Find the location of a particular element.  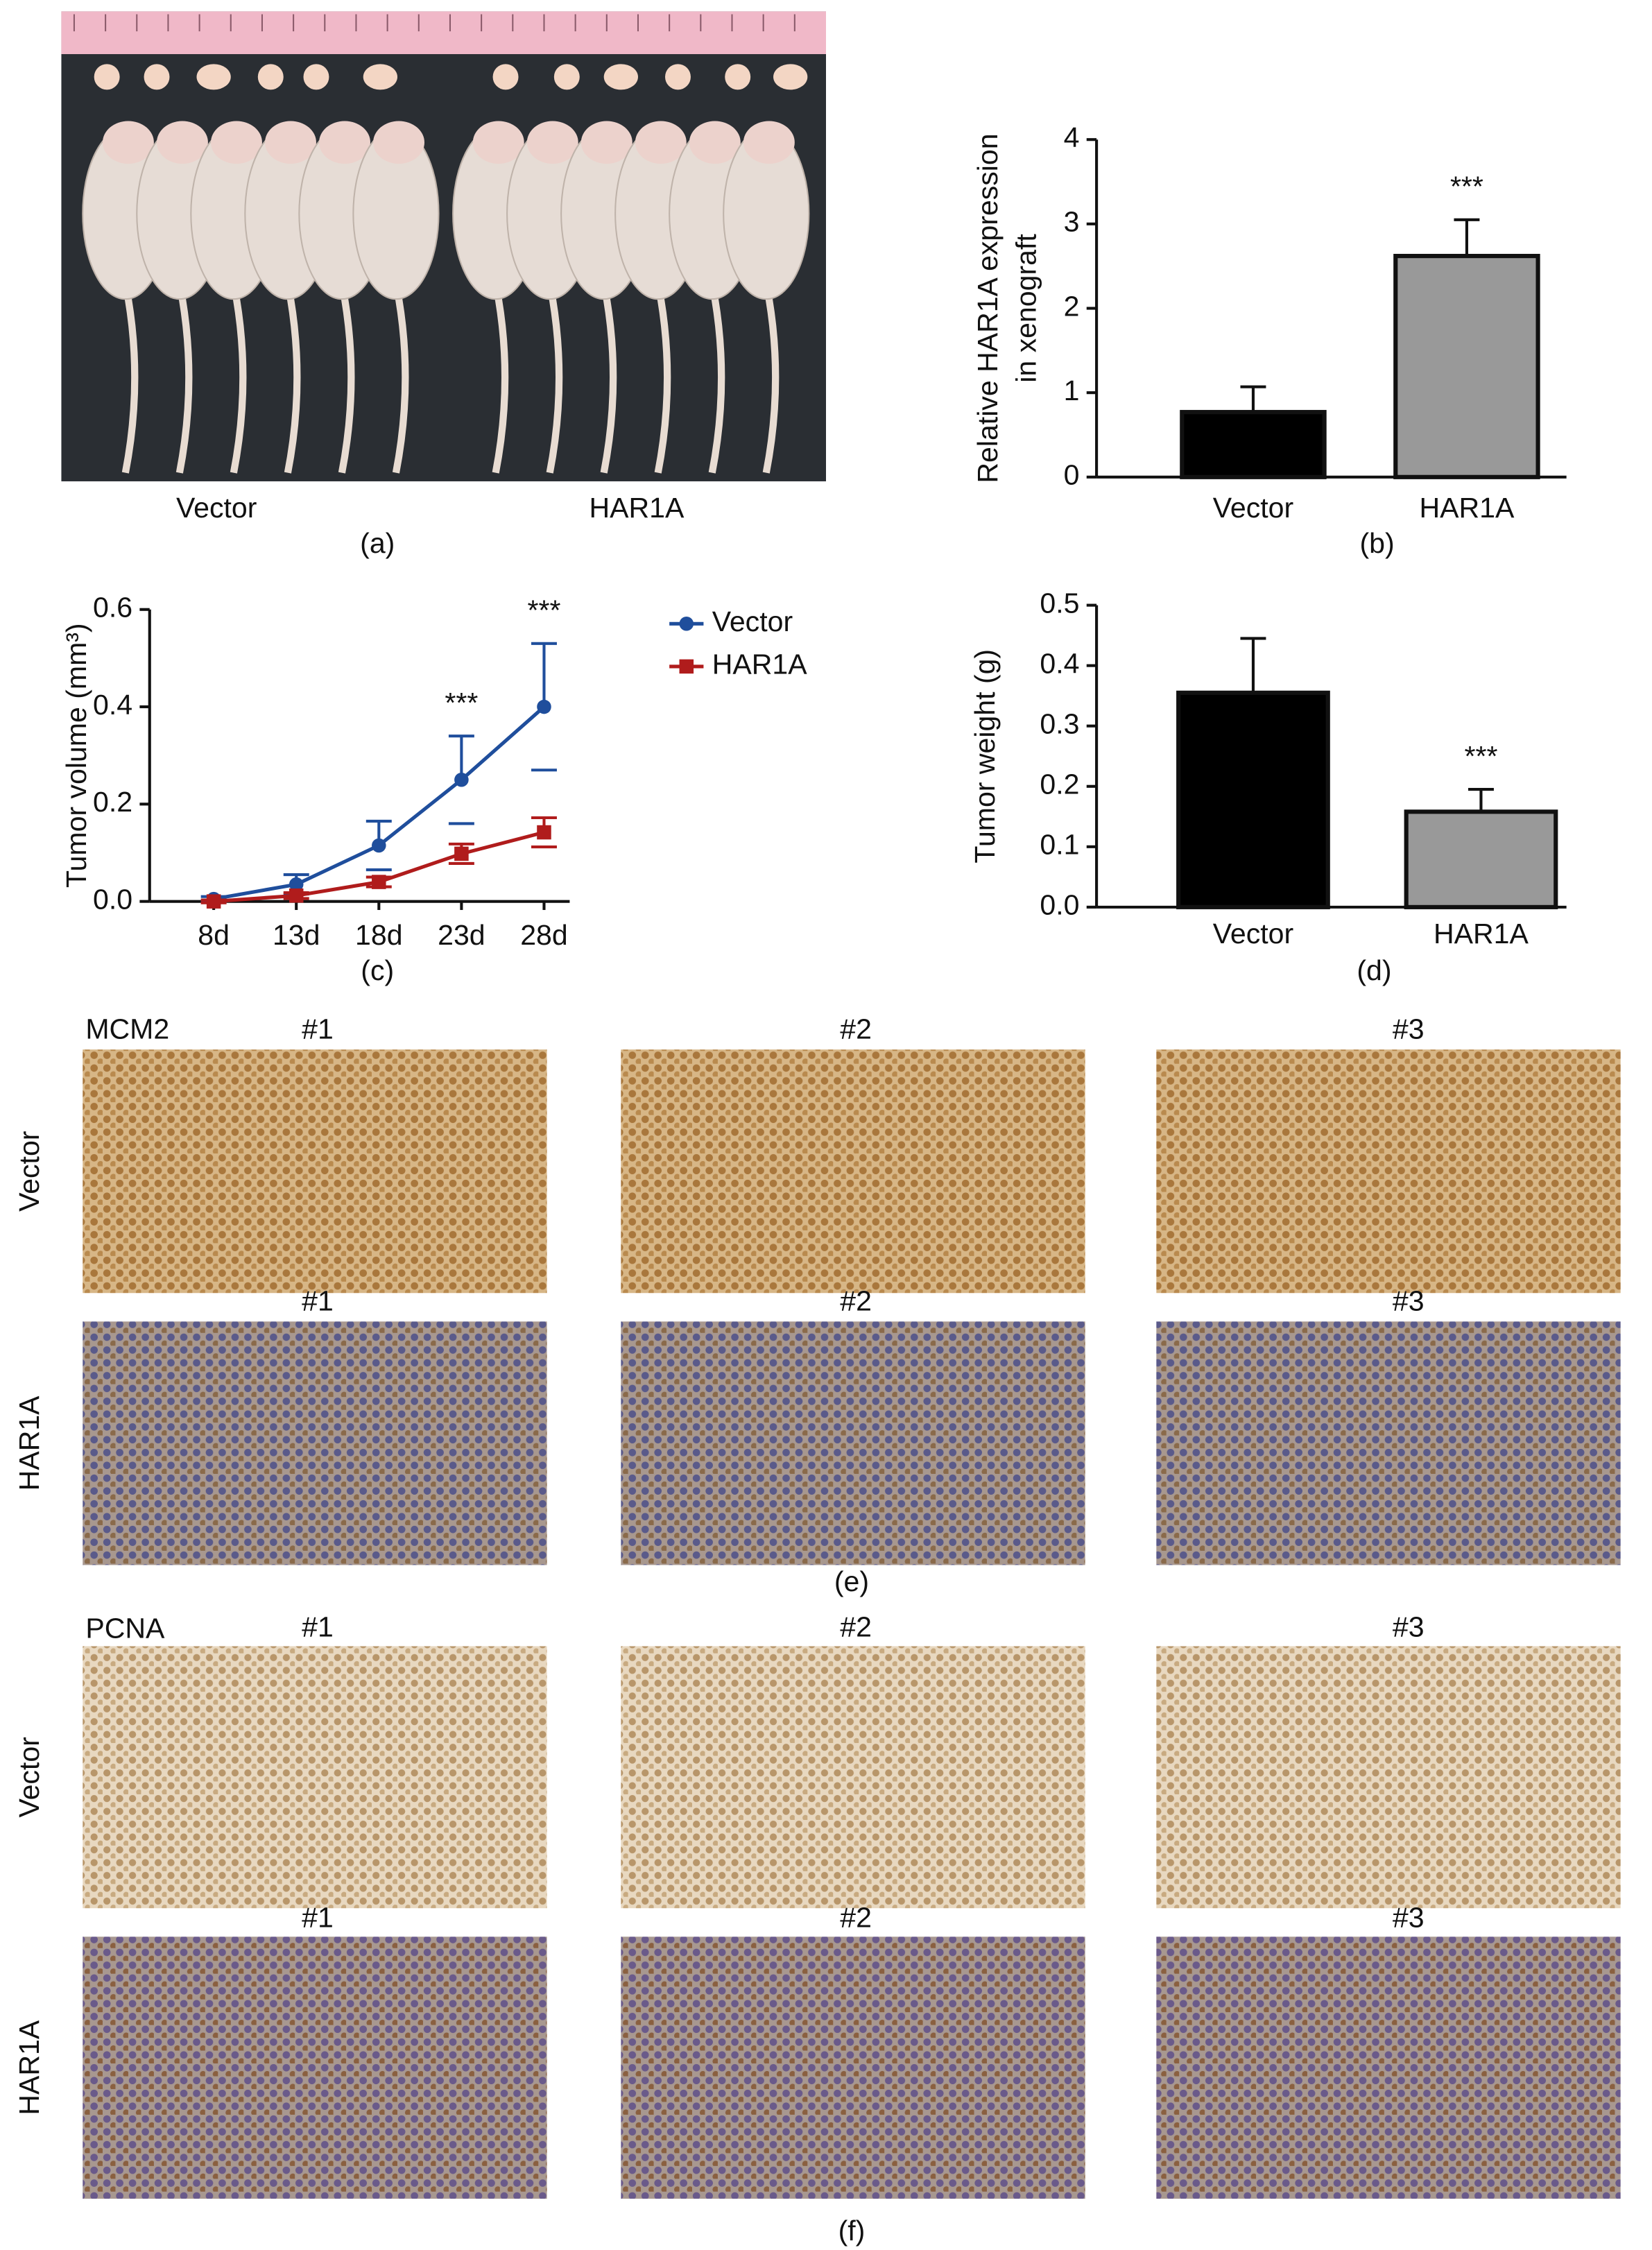

y-tick-label: 1 is located at coordinates (1072, 390).